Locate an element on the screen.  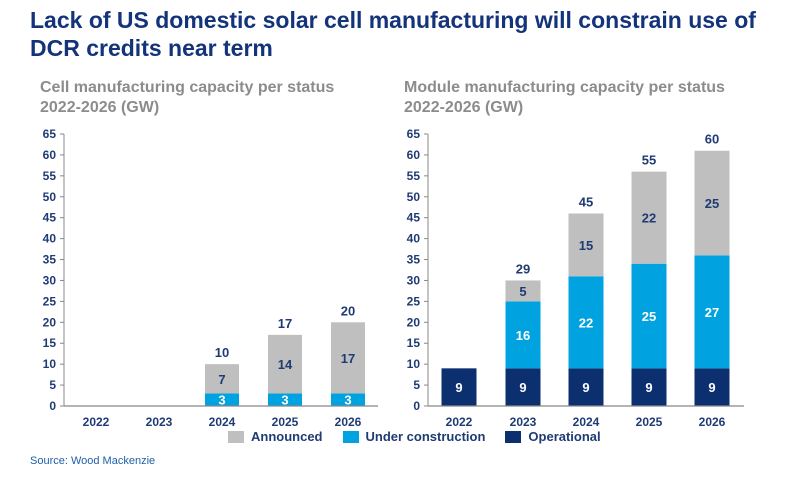
source-note: Source: Wood Mackenzie is located at coordinates (93, 461).